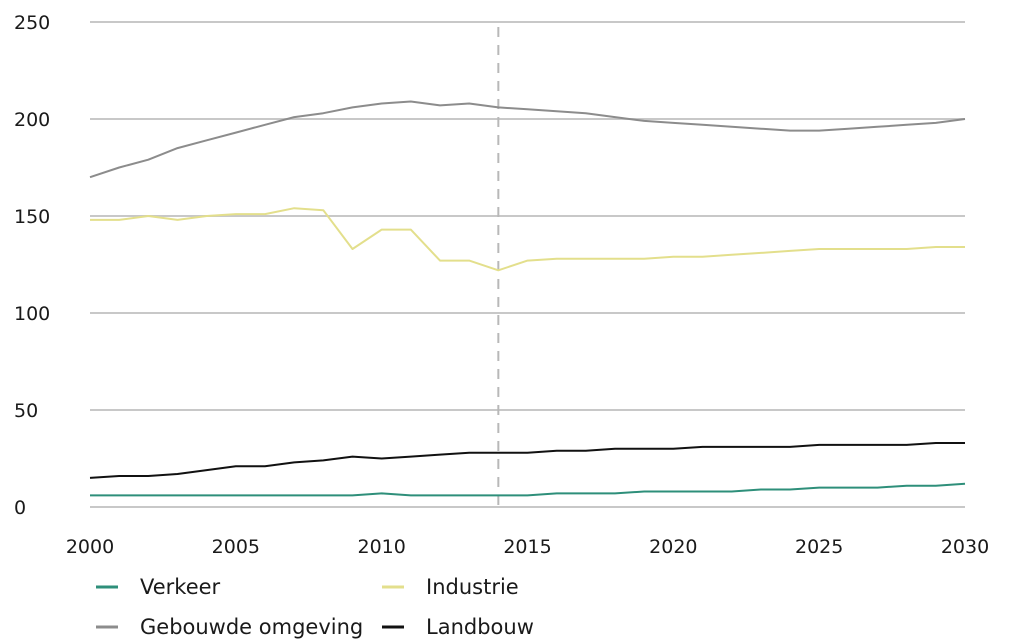 Image resolution: width=1020 pixels, height=644 pixels. I want to click on x-tick-label: 2000, so click(90, 547).